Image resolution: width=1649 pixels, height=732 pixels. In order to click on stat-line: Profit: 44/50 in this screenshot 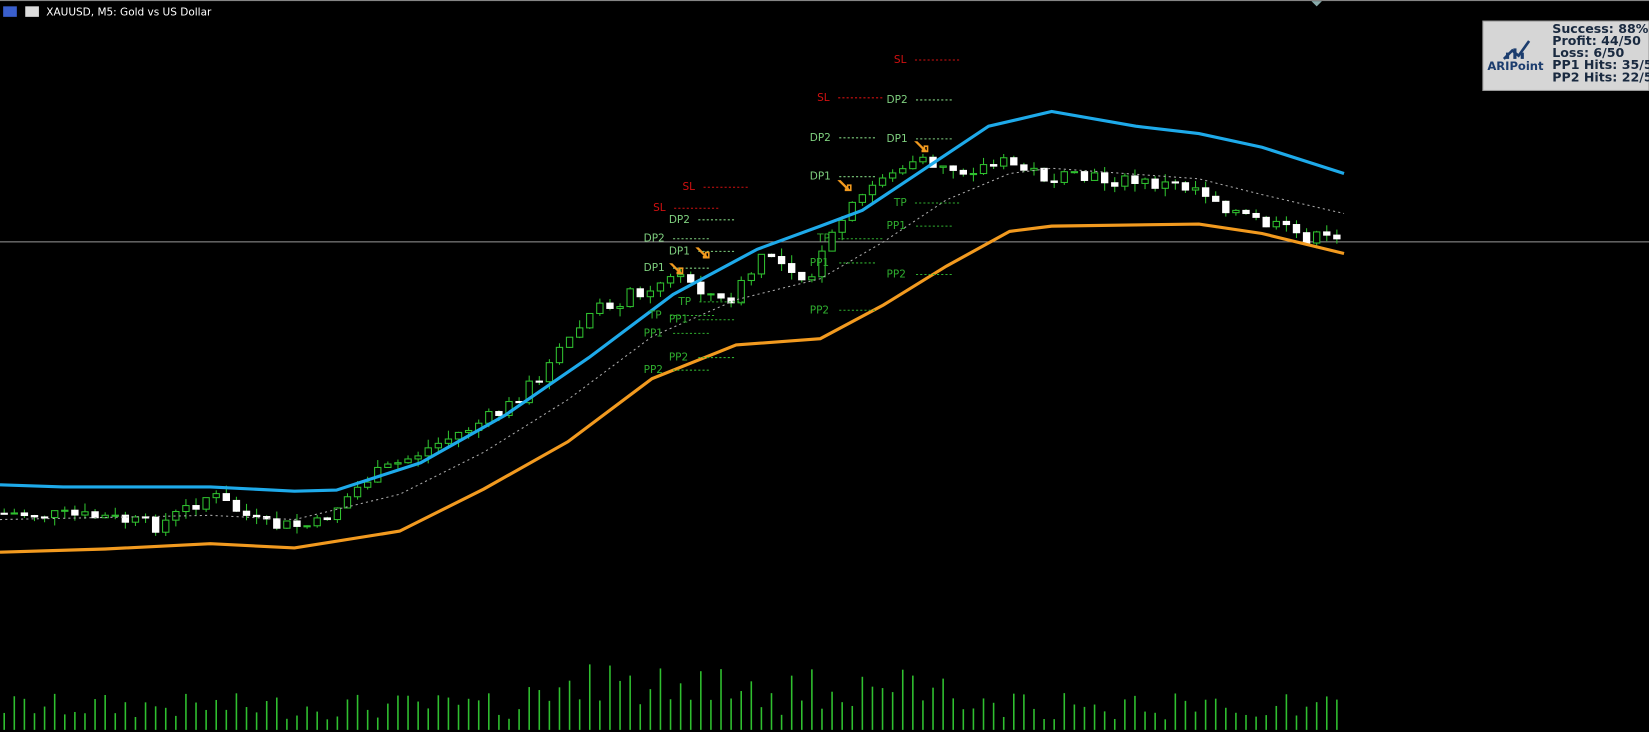, I will do `click(1596, 40)`.